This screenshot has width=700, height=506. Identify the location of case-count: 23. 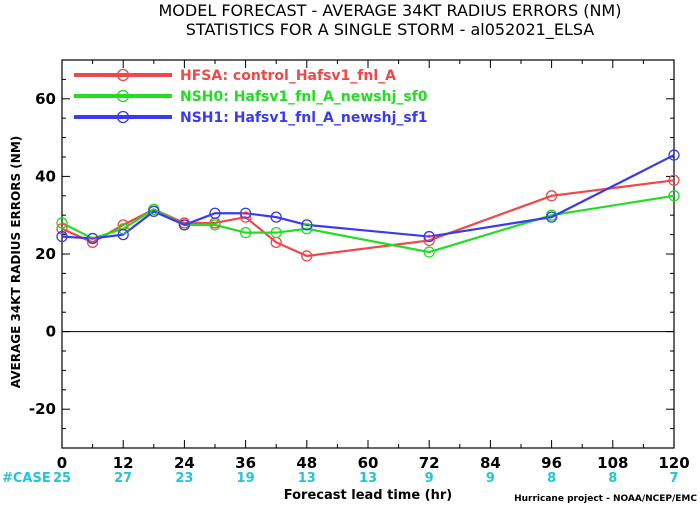
(184, 478).